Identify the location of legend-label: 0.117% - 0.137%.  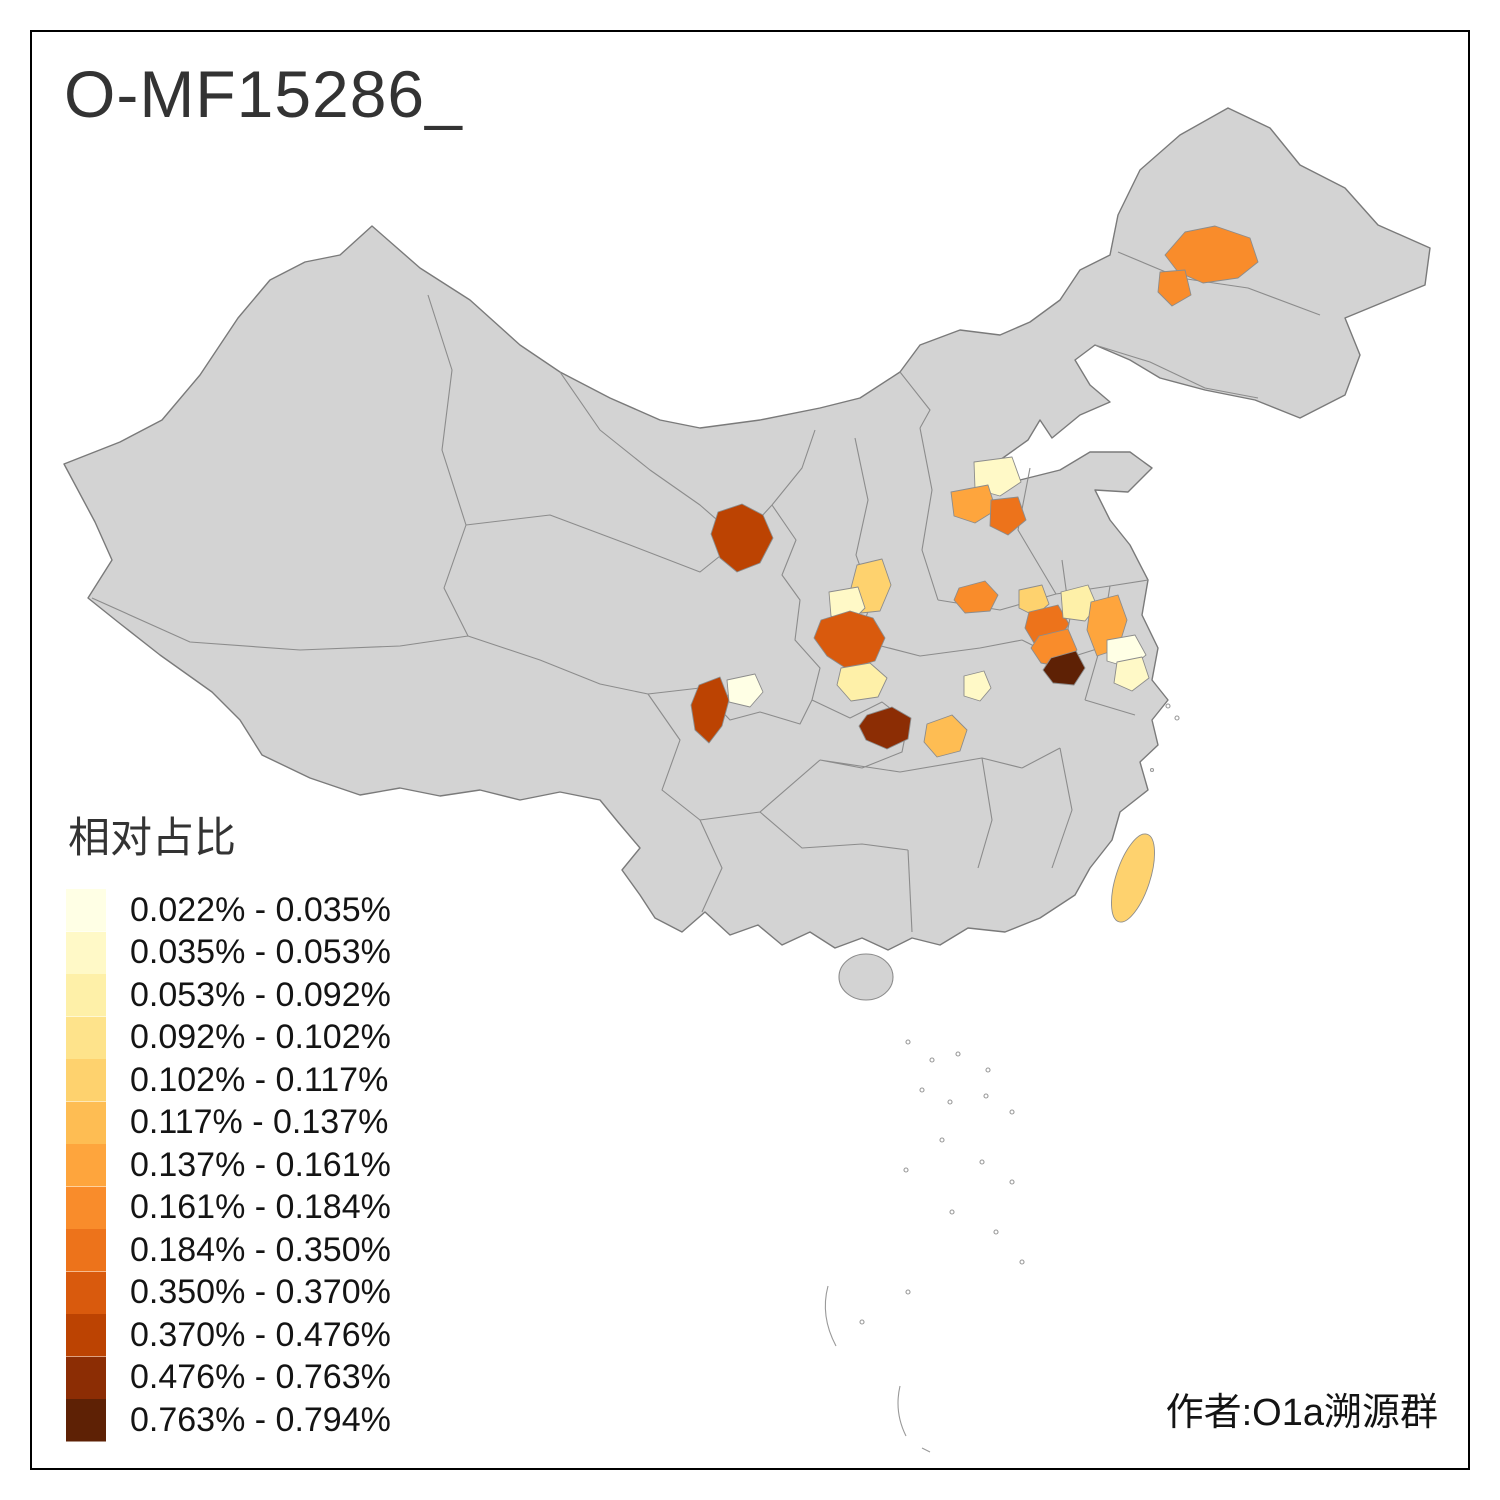
(259, 1122).